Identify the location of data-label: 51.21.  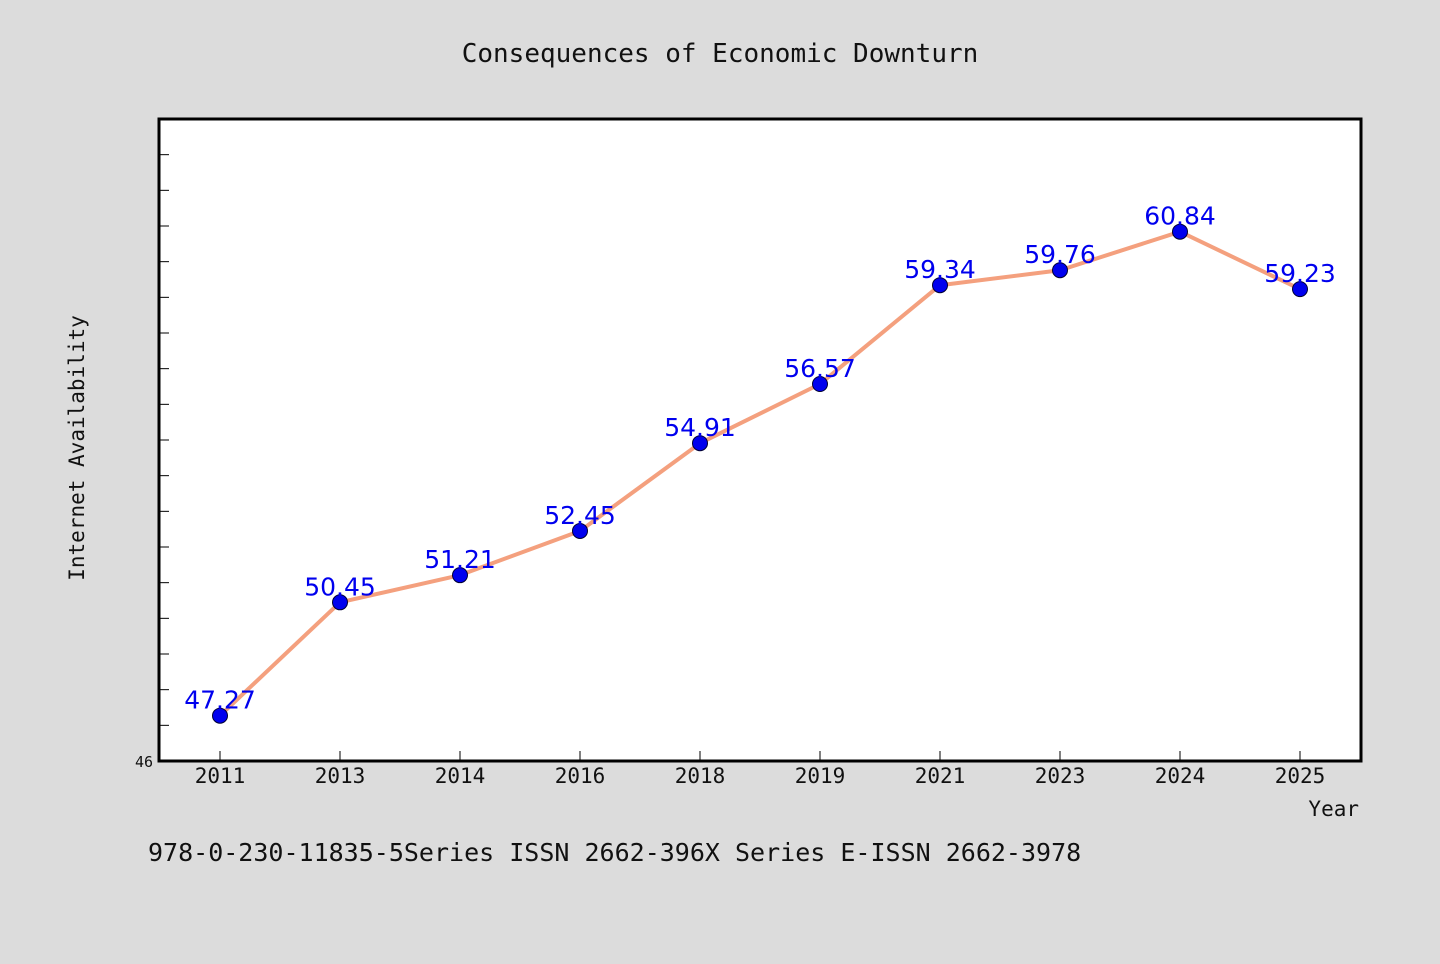
(460, 559).